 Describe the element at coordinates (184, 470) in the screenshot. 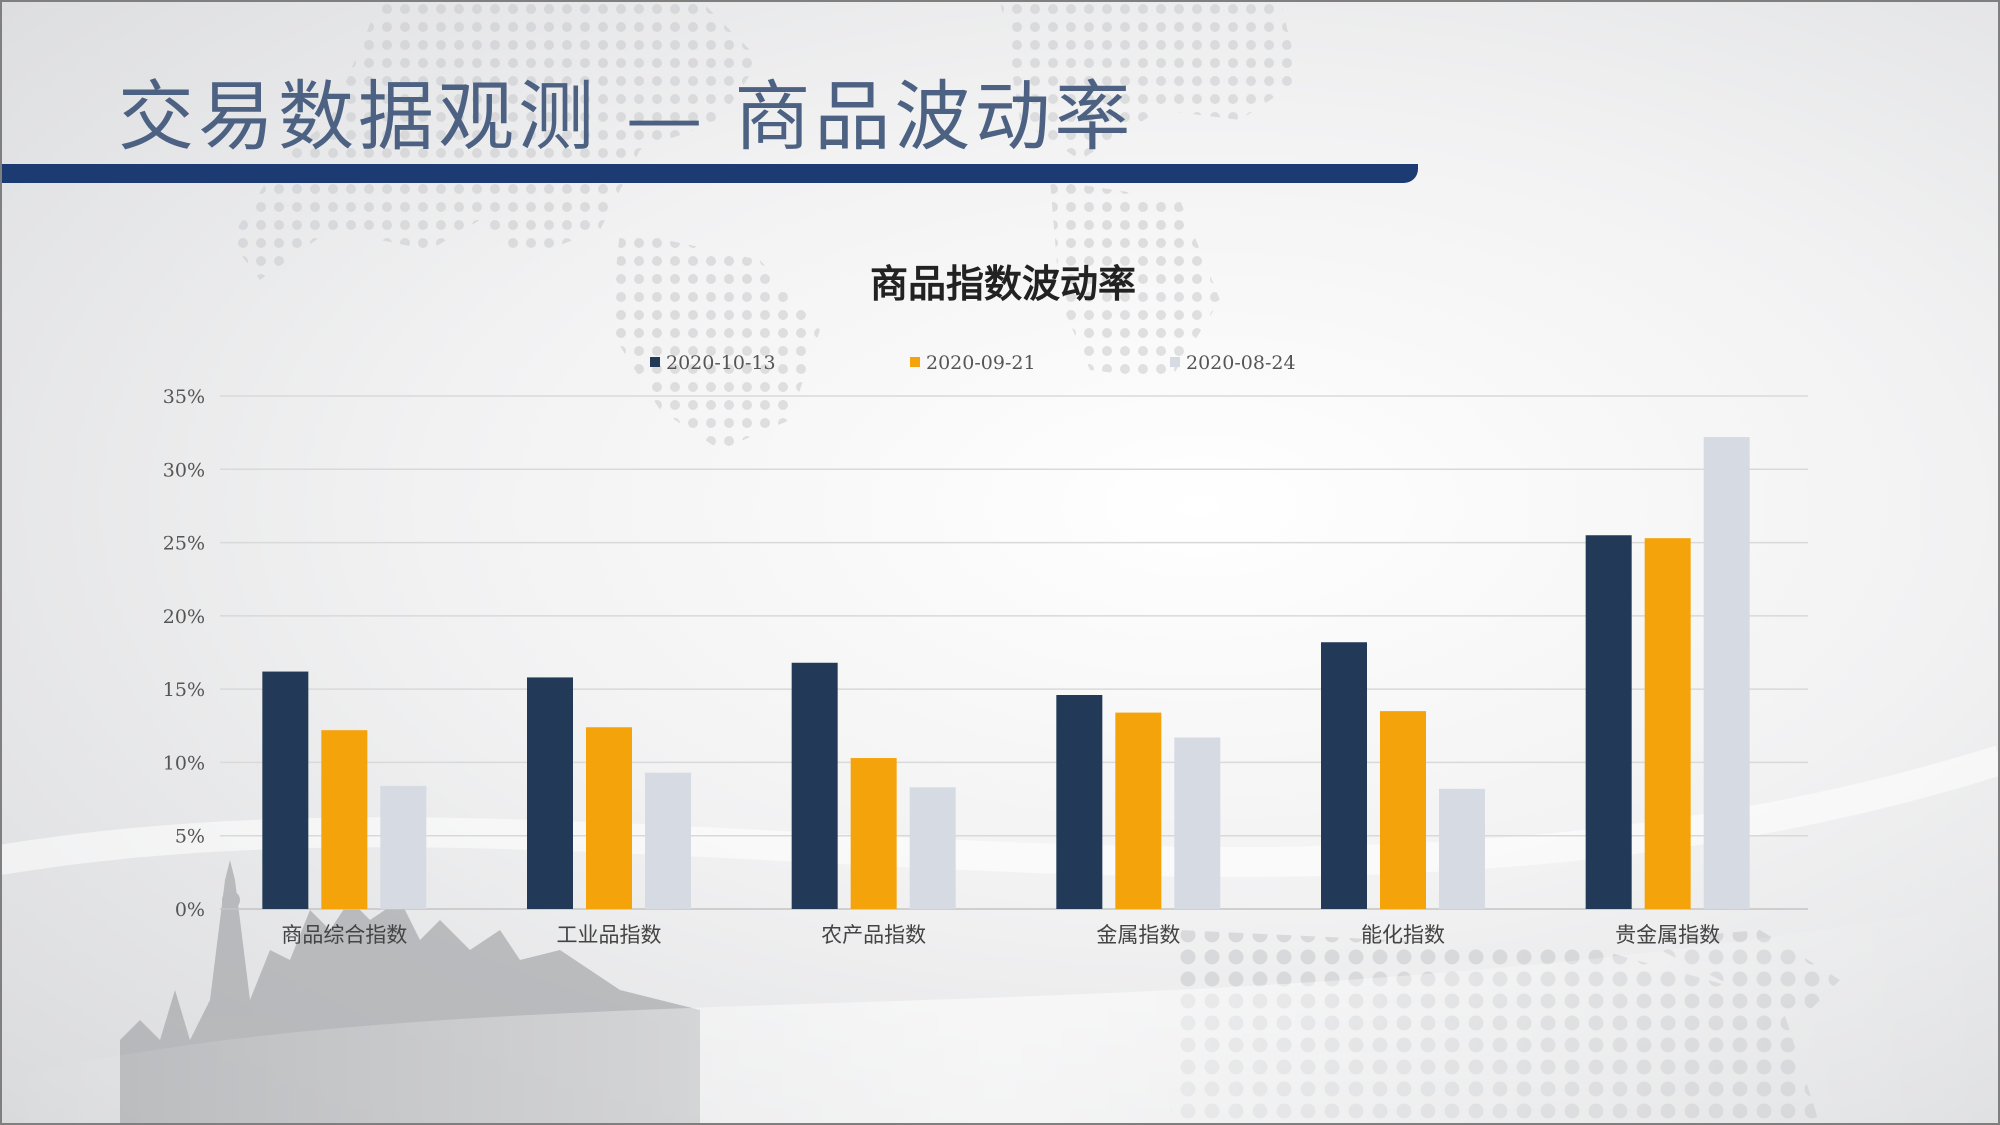

I see `y-tick-label: 30%` at that location.